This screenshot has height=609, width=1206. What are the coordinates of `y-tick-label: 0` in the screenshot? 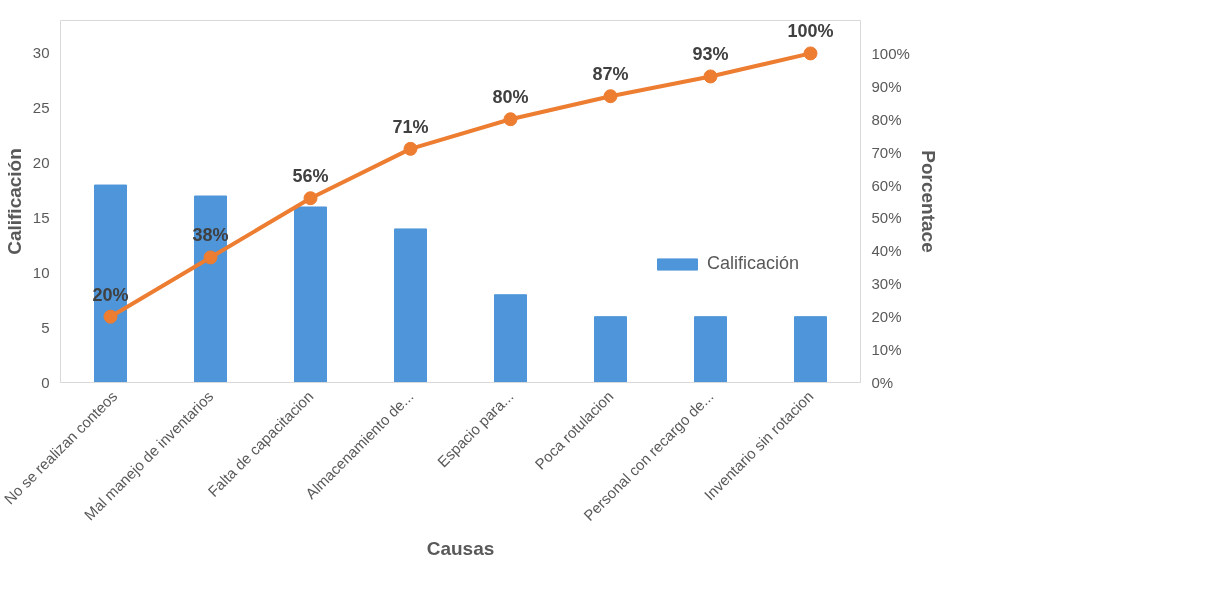 It's located at (45, 382).